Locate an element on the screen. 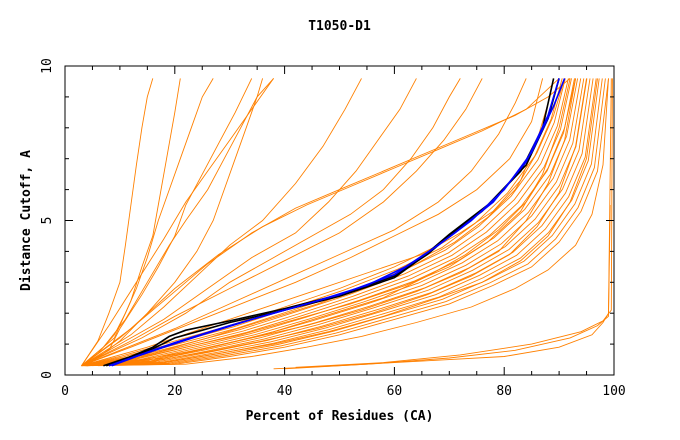  x-tick-label-100: 100 is located at coordinates (613, 391).